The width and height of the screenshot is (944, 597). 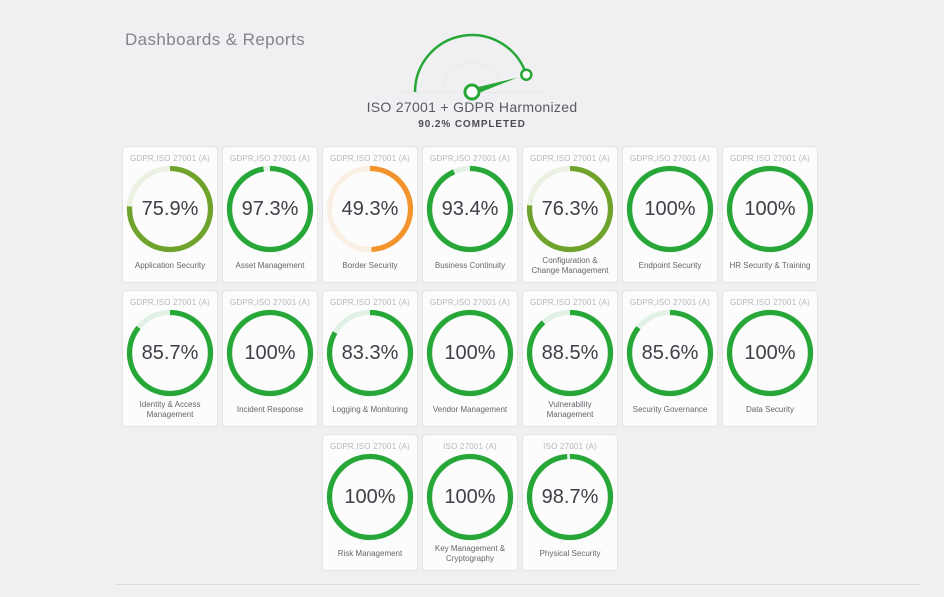 What do you see at coordinates (472, 92) in the screenshot?
I see `gauge-pivot` at bounding box center [472, 92].